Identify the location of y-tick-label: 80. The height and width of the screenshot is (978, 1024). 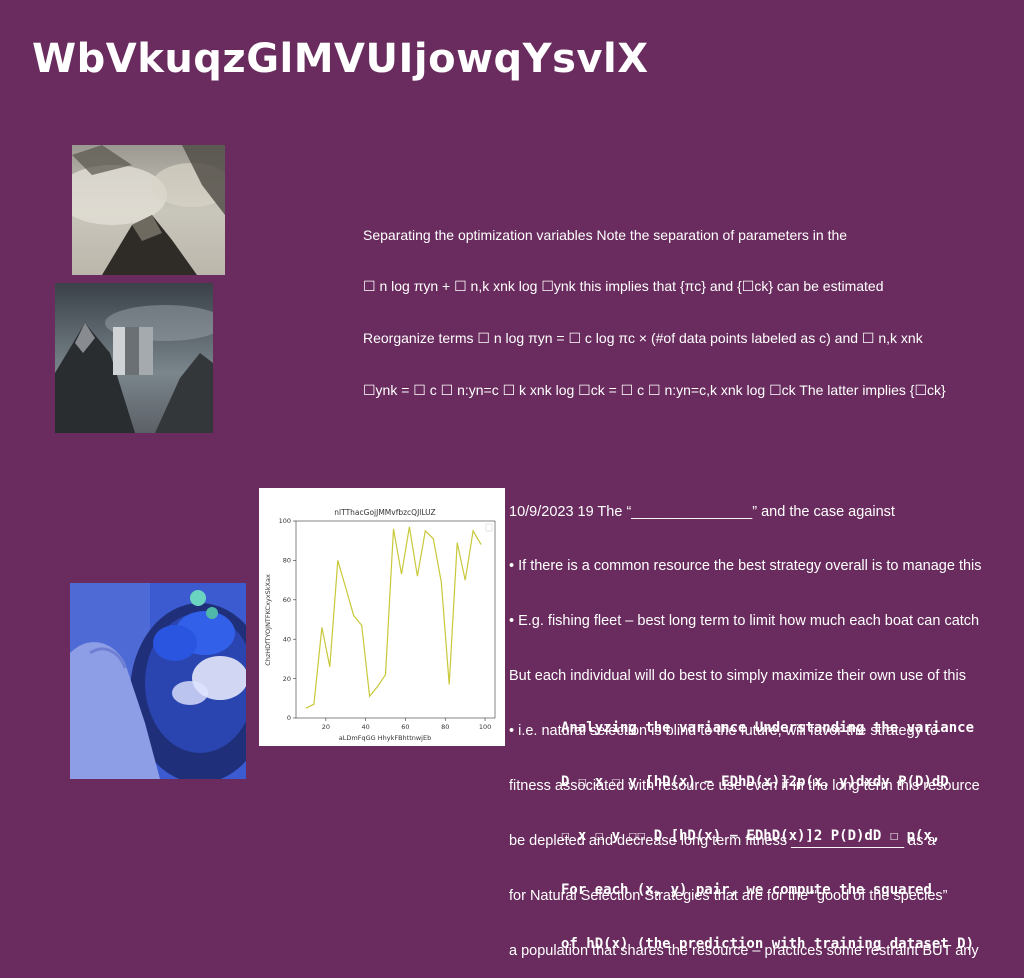
(287, 561).